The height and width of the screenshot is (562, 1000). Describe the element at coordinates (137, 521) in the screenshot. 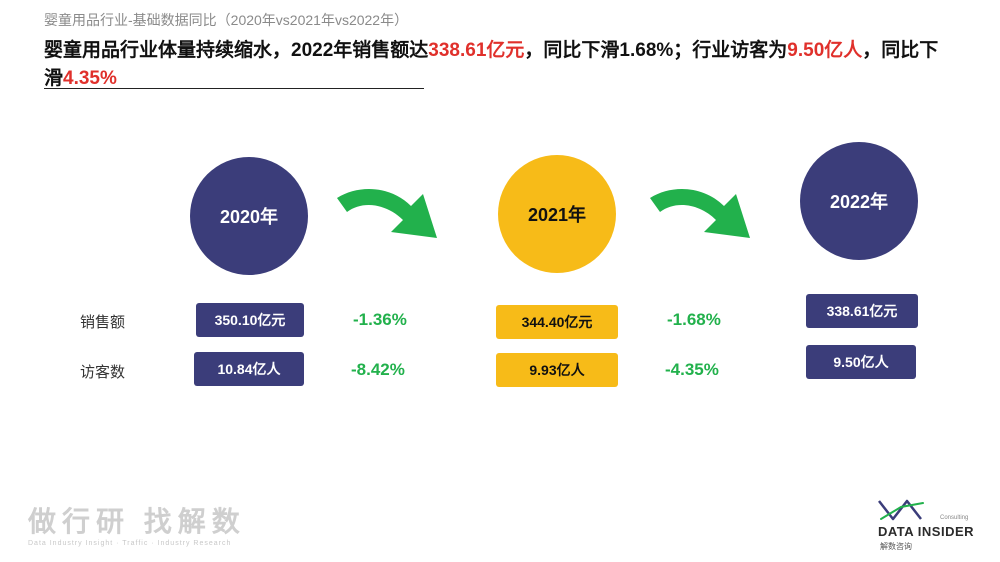

I see `brand-slogan: 做行研 找解数` at that location.